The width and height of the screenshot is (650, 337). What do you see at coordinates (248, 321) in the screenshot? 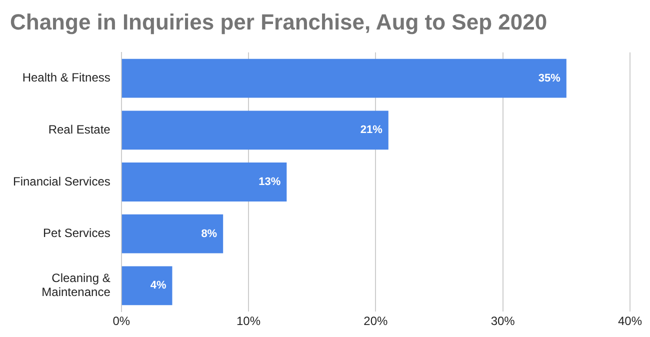
I see `x-tick-label: 10%` at bounding box center [248, 321].